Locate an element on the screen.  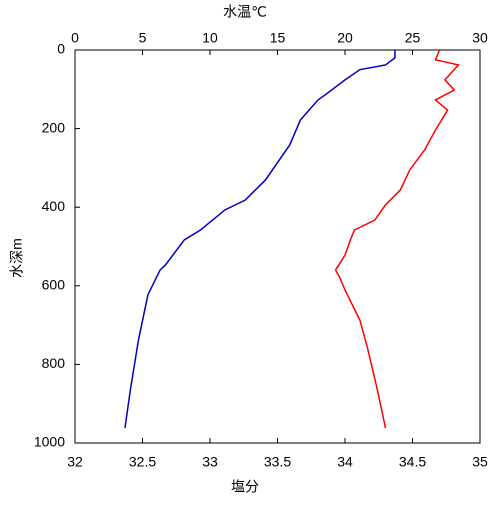
x-tick-label: 32.5 is located at coordinates (142, 462).